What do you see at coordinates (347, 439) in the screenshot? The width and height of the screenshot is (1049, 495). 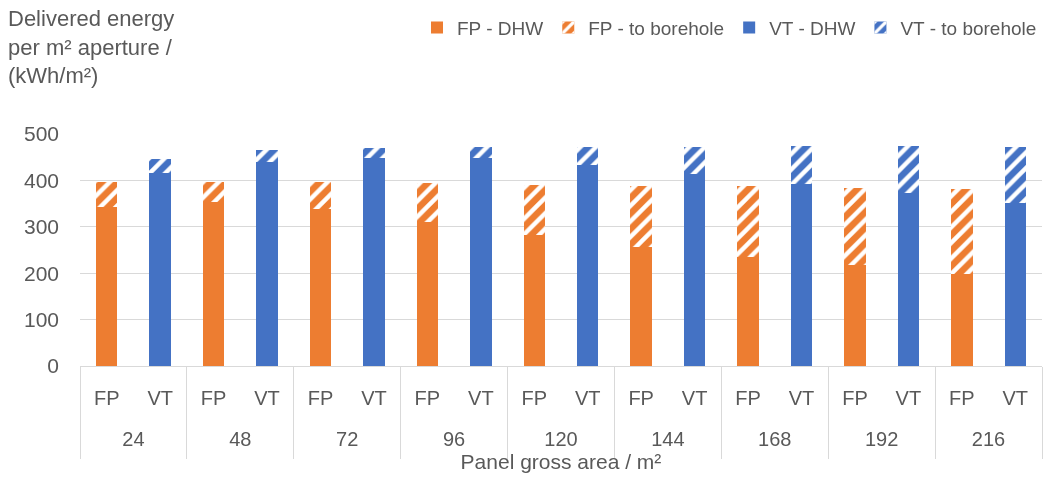 I see `category-label: 72` at bounding box center [347, 439].